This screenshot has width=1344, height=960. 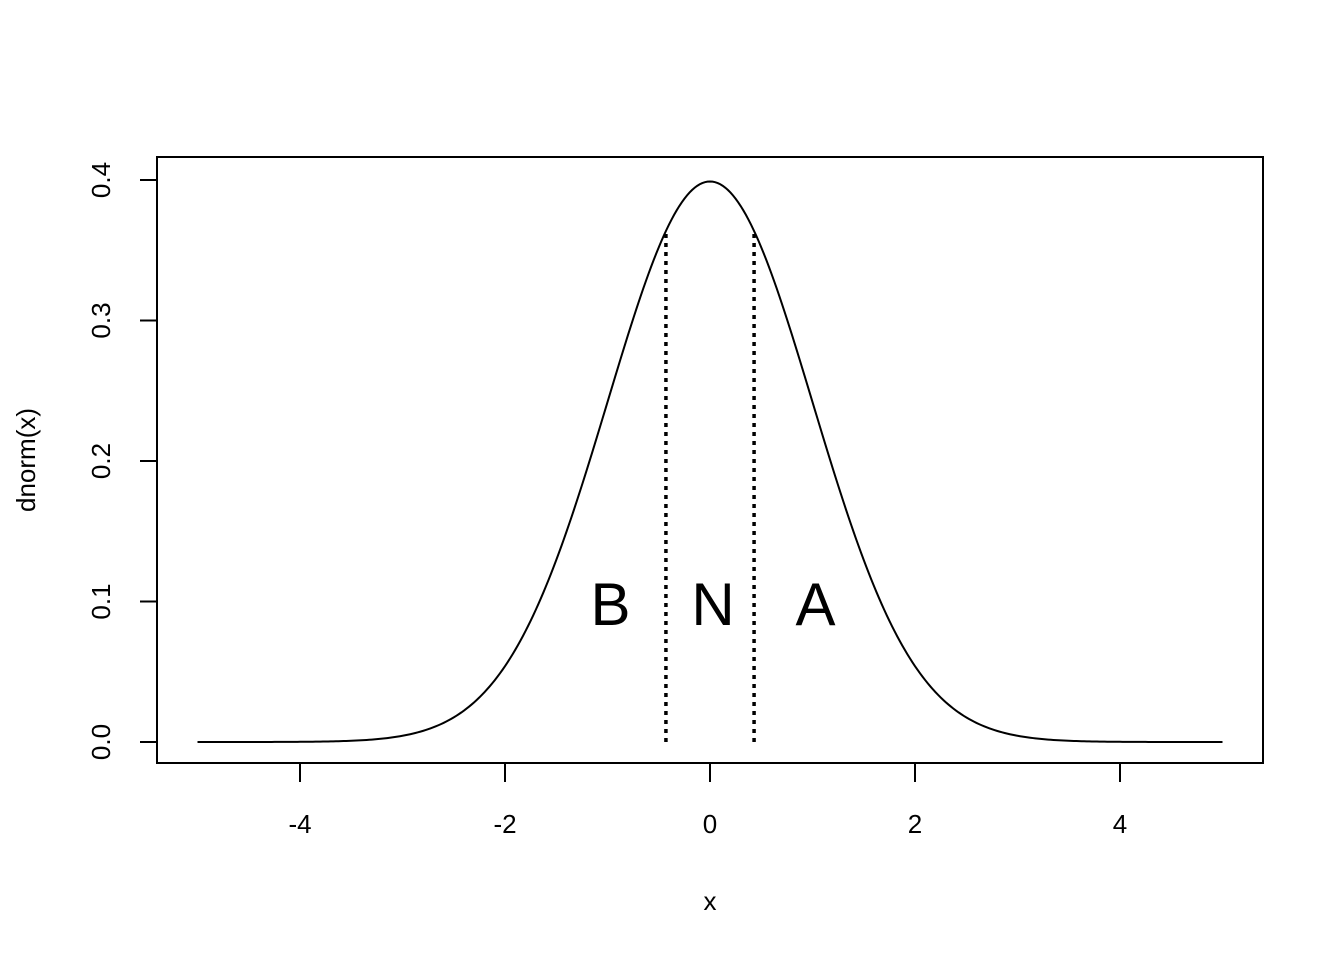 What do you see at coordinates (815, 604) in the screenshot?
I see `region-label-a: A` at bounding box center [815, 604].